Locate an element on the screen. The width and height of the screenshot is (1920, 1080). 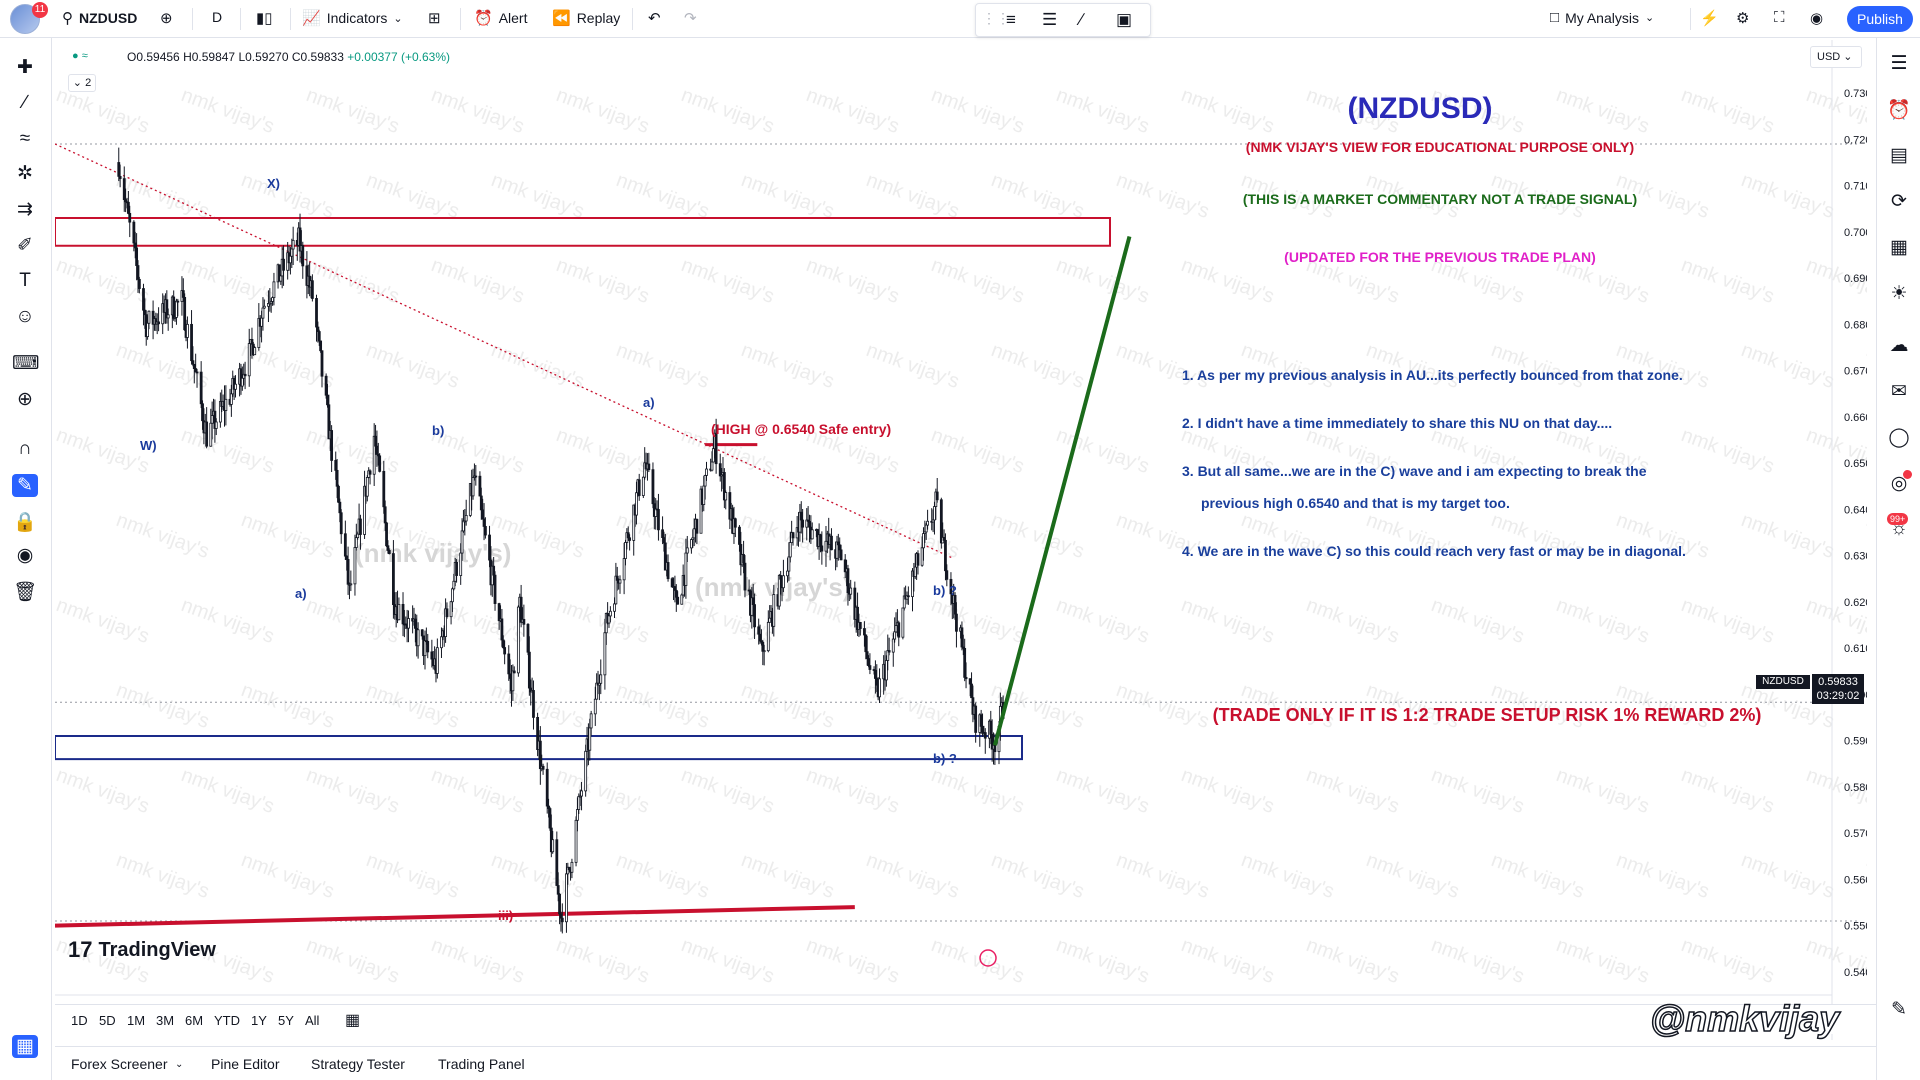
trendline-icon: ∕ is located at coordinates (25, 102).